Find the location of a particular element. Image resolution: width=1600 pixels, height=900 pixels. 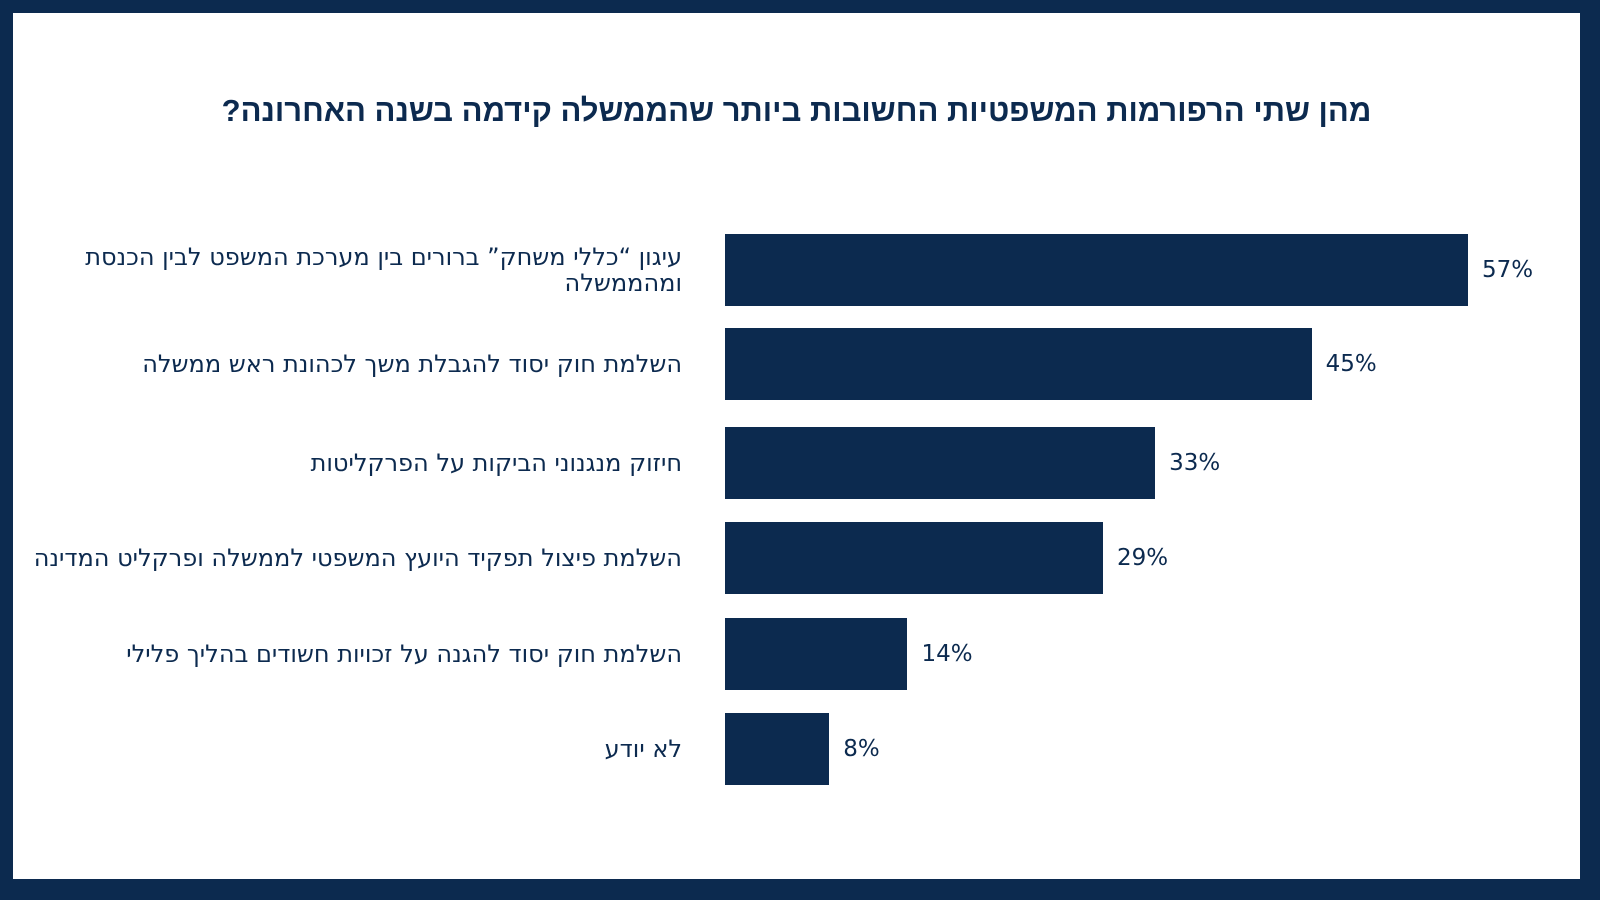

category-label: לא יודע is located at coordinates (643, 749).